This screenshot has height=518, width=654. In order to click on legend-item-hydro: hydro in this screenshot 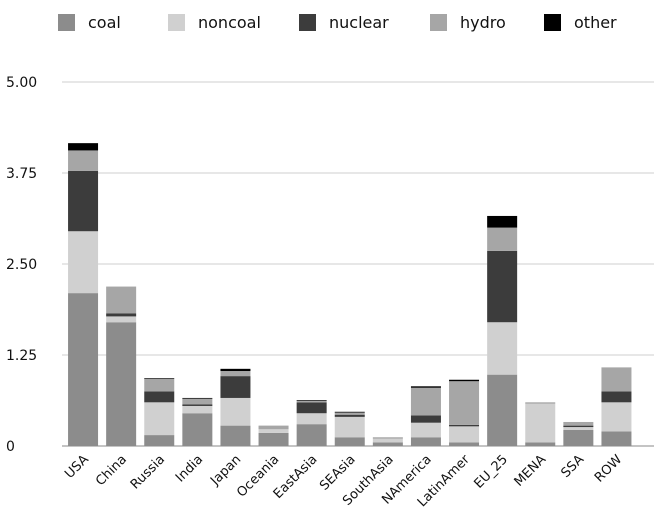, I will do `click(468, 22)`.